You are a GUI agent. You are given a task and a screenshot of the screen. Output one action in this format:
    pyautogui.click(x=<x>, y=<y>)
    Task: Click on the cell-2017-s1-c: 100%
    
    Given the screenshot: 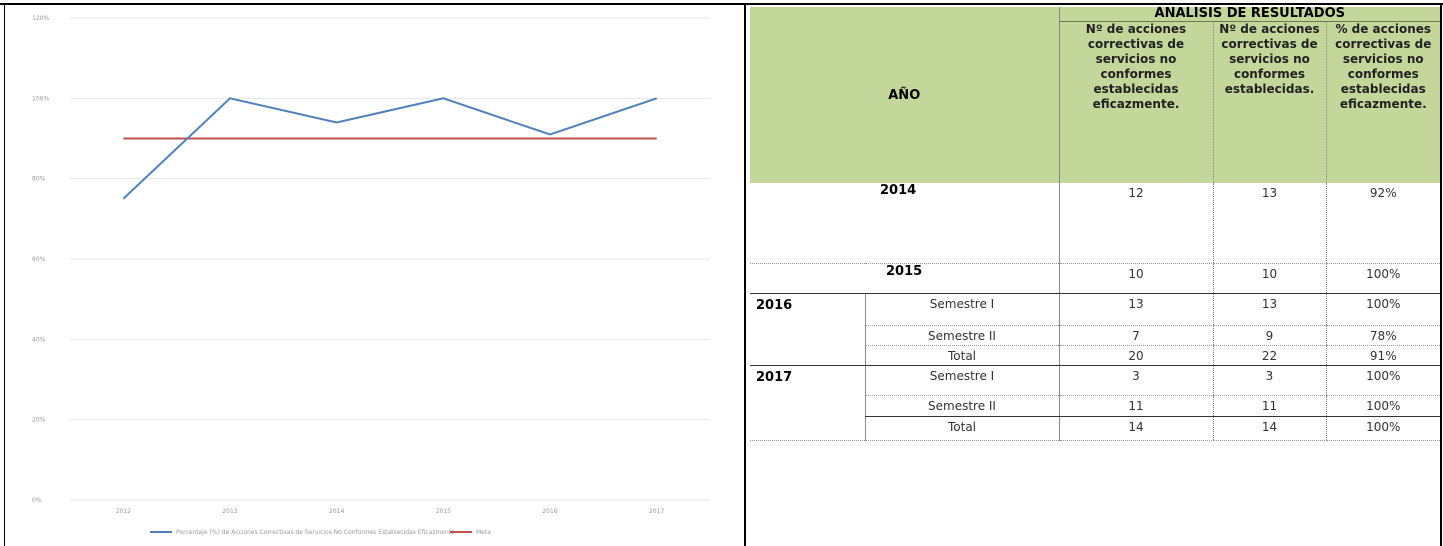 What is the action you would take?
    pyautogui.click(x=1383, y=380)
    